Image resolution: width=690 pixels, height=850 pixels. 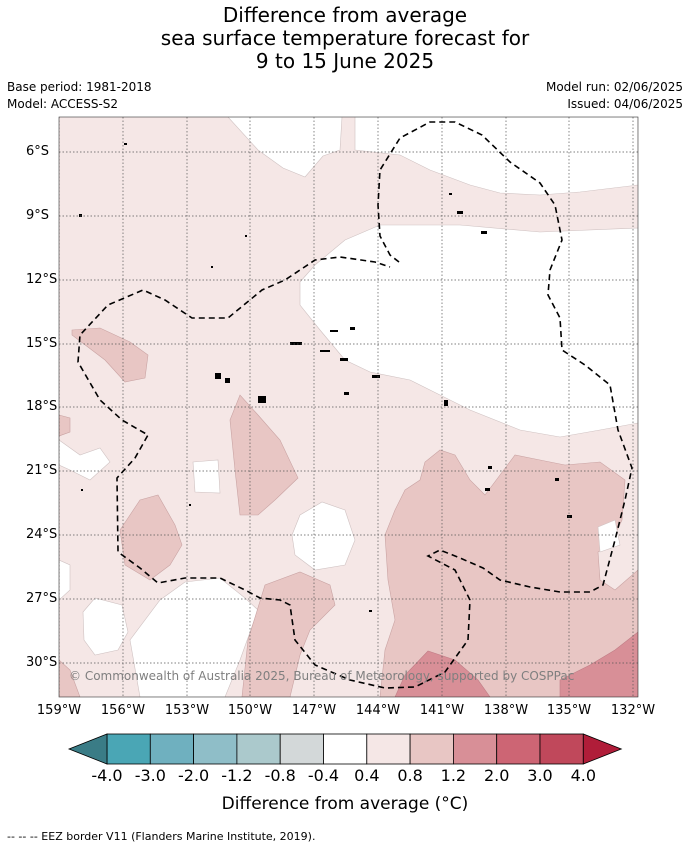 I want to click on title-line-3: 9 to 15 June 2025, so click(x=345, y=61).